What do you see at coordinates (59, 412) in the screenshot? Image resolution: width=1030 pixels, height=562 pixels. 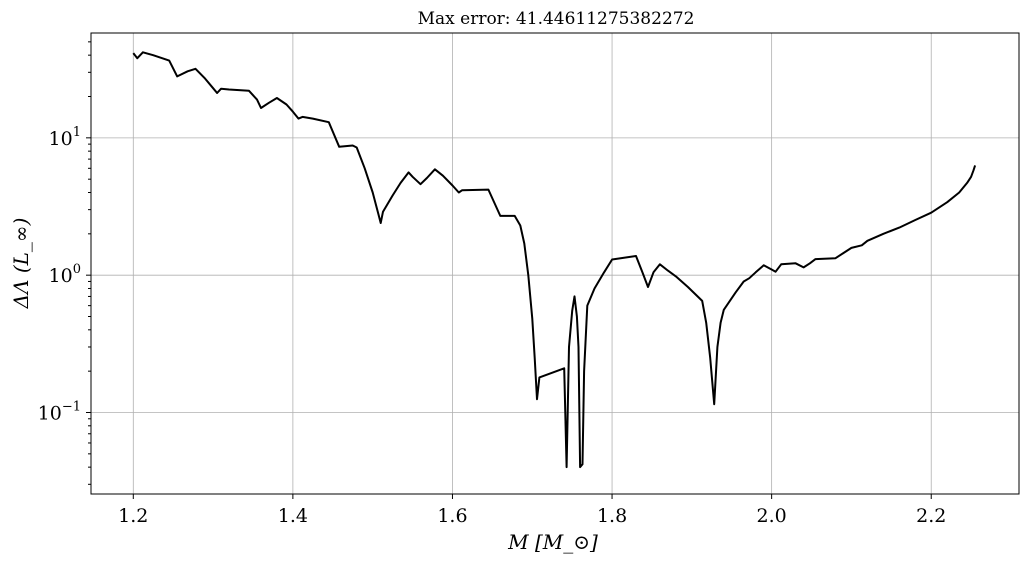 I see `y-tick-label: 10⁻¹` at bounding box center [59, 412].